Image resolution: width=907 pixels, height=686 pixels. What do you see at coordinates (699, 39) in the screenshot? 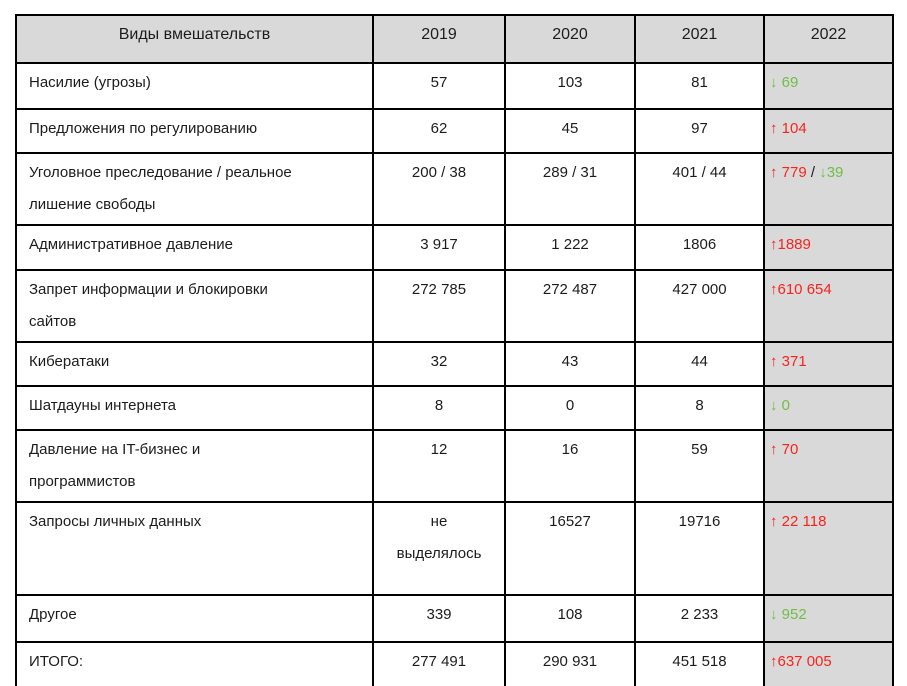
I see `header-year-2021: 2021` at bounding box center [699, 39].